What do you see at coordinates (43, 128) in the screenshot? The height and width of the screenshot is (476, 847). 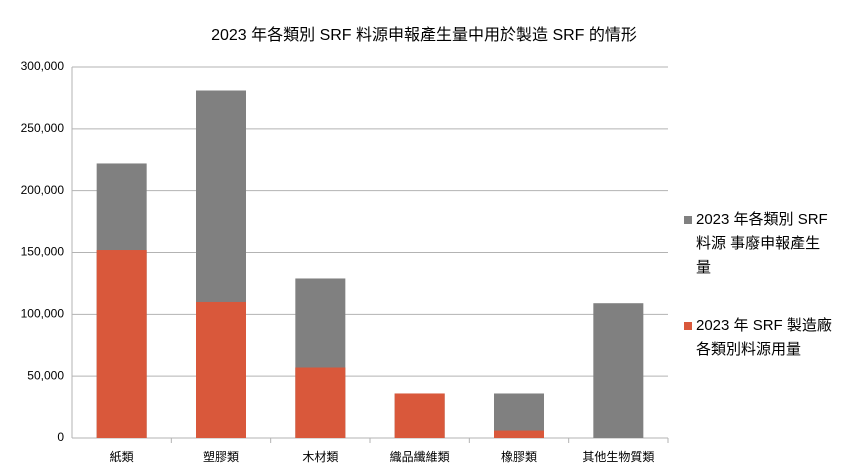 I see `y-tick-label: 250,000` at bounding box center [43, 128].